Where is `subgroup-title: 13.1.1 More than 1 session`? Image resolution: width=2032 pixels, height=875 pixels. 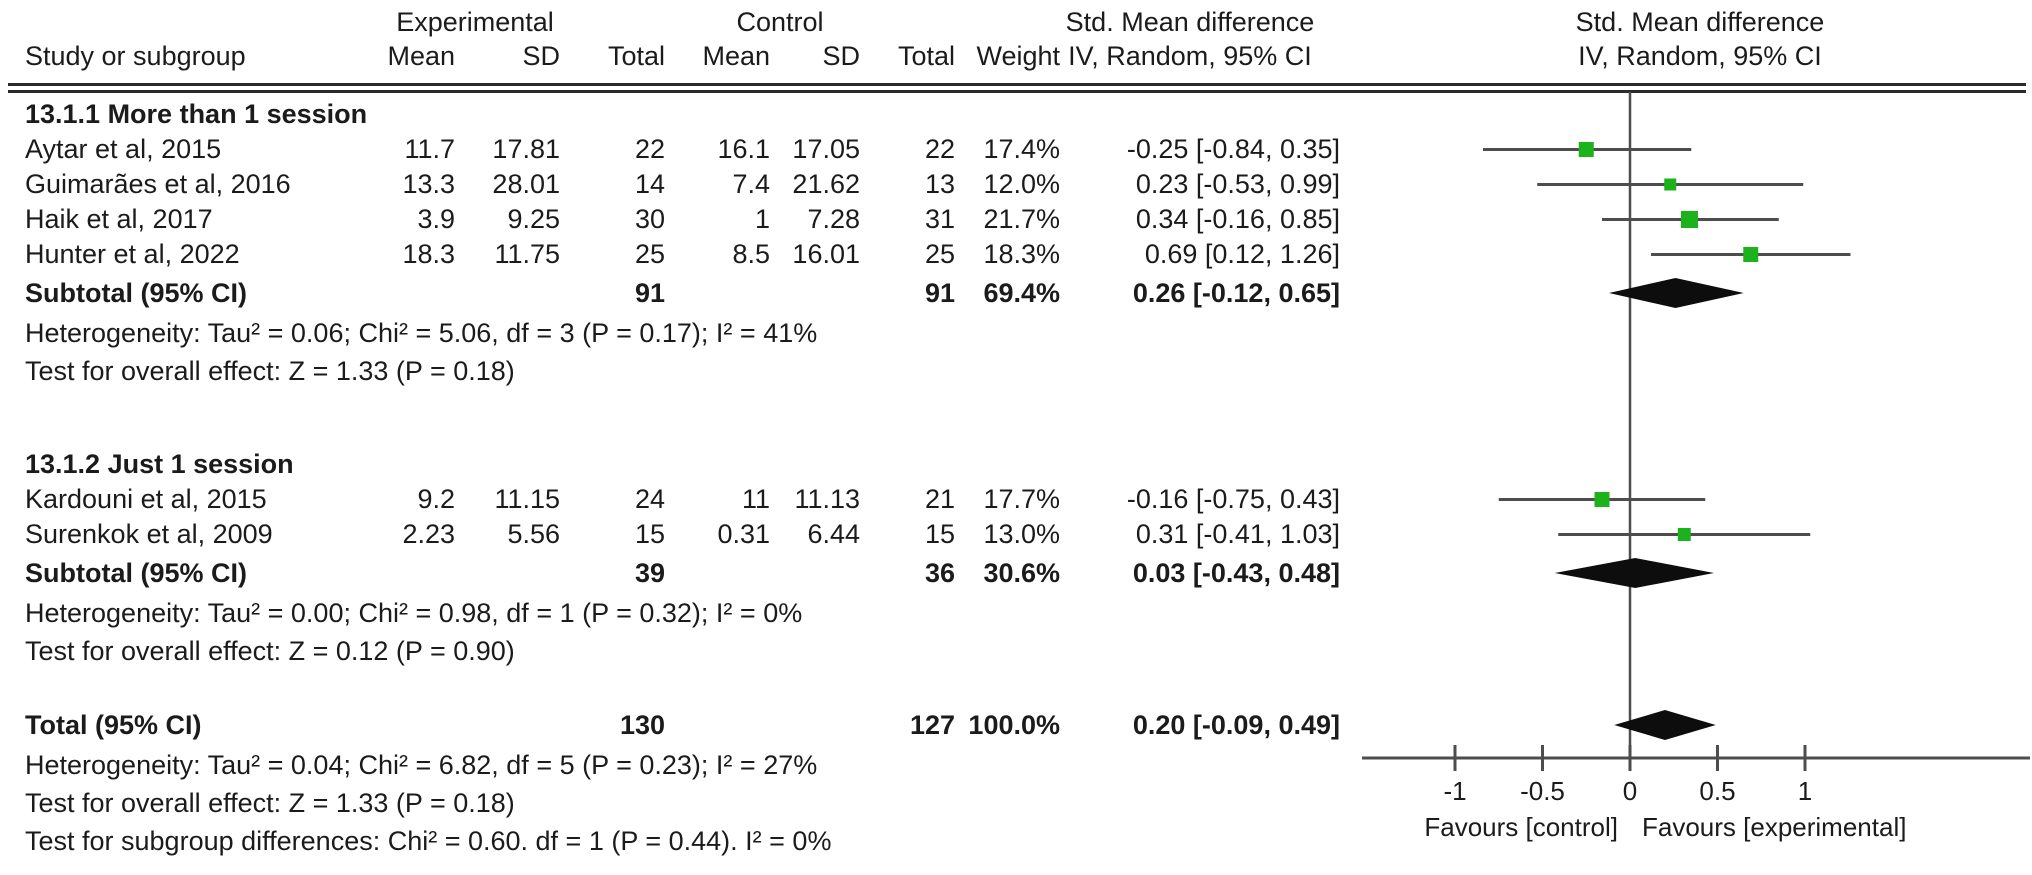
subgroup-title: 13.1.1 More than 1 session is located at coordinates (196, 113).